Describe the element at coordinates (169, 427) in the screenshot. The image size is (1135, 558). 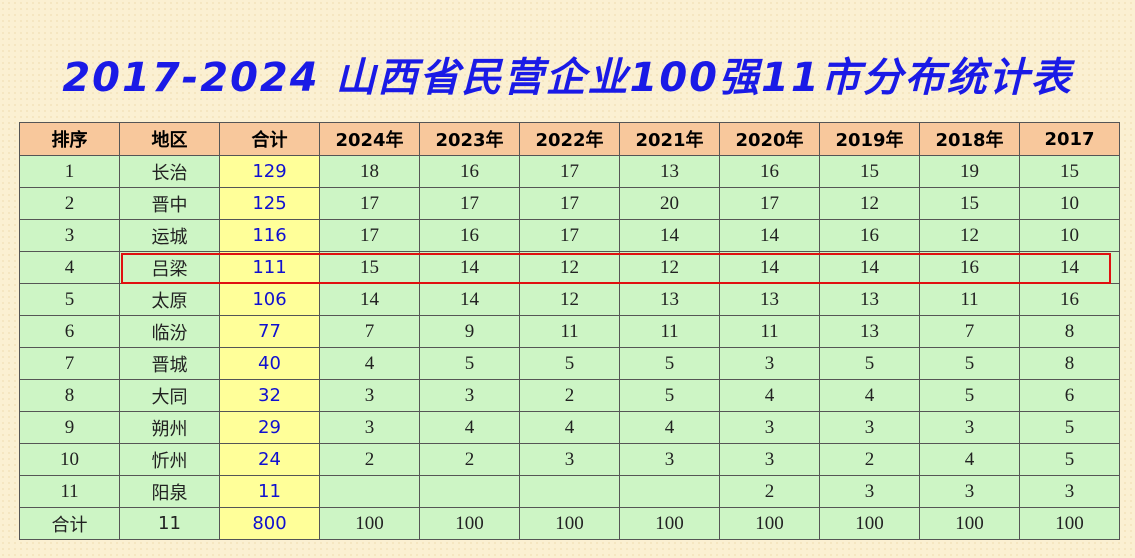
I see `table-cell: 朔州` at that location.